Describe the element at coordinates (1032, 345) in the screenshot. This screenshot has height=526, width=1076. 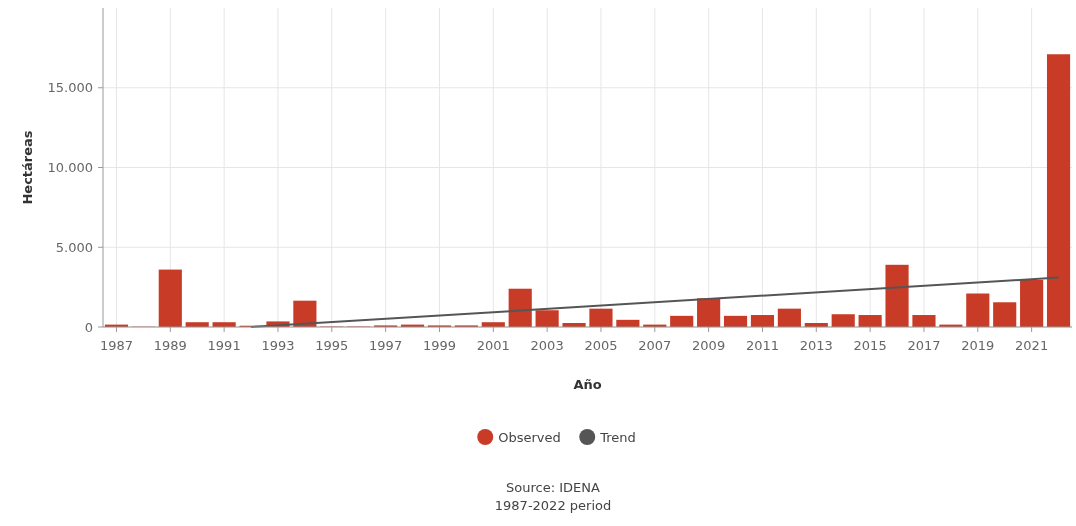
I see `x-tick-label: 2021` at that location.